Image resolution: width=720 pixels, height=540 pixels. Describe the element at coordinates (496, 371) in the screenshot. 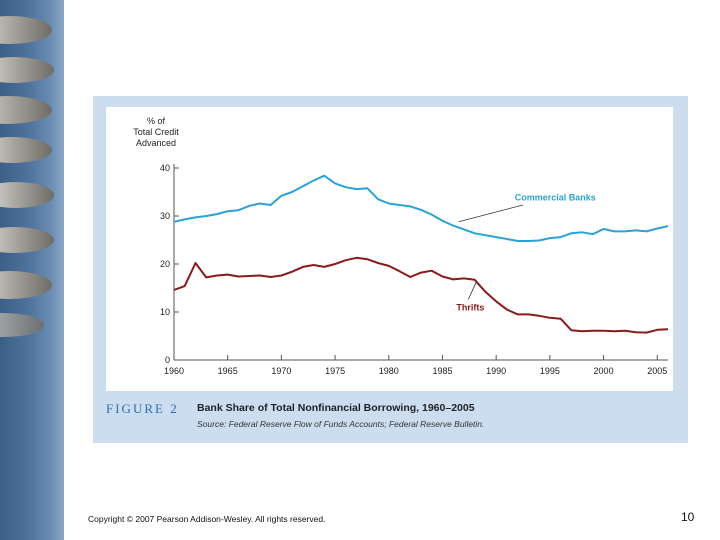

I see `x-tick-label: 1990` at that location.